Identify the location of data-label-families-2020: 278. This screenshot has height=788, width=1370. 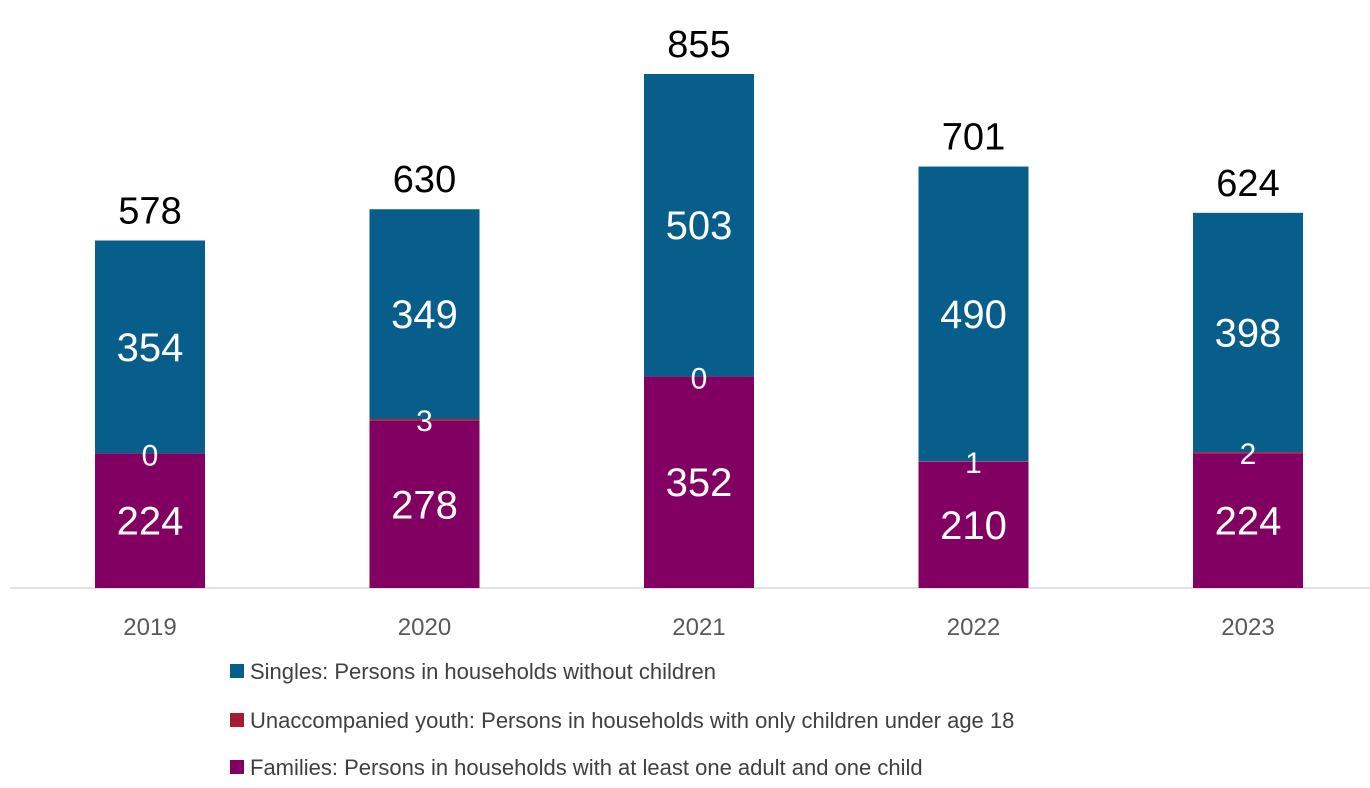
(424, 505).